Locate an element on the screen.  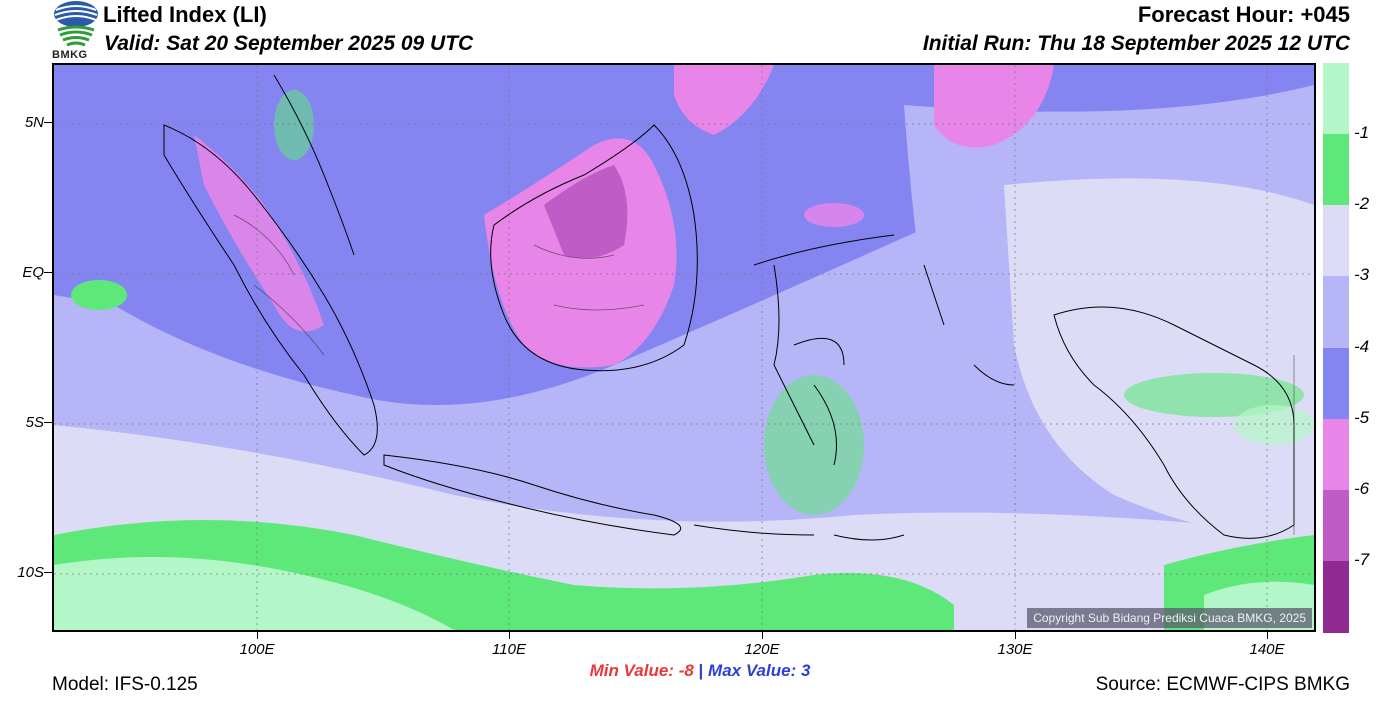
x-tick-110e is located at coordinates (509, 635).